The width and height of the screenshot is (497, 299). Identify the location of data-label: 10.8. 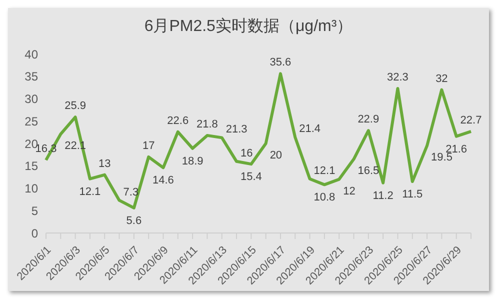
(325, 198).